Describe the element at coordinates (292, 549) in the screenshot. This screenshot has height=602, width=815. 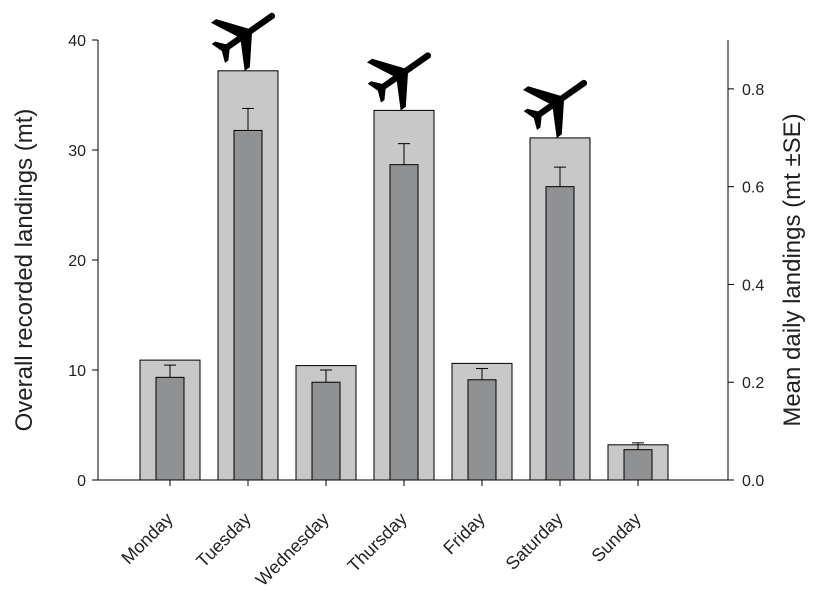
I see `x-tick-label-wednesday: Wednesday` at that location.